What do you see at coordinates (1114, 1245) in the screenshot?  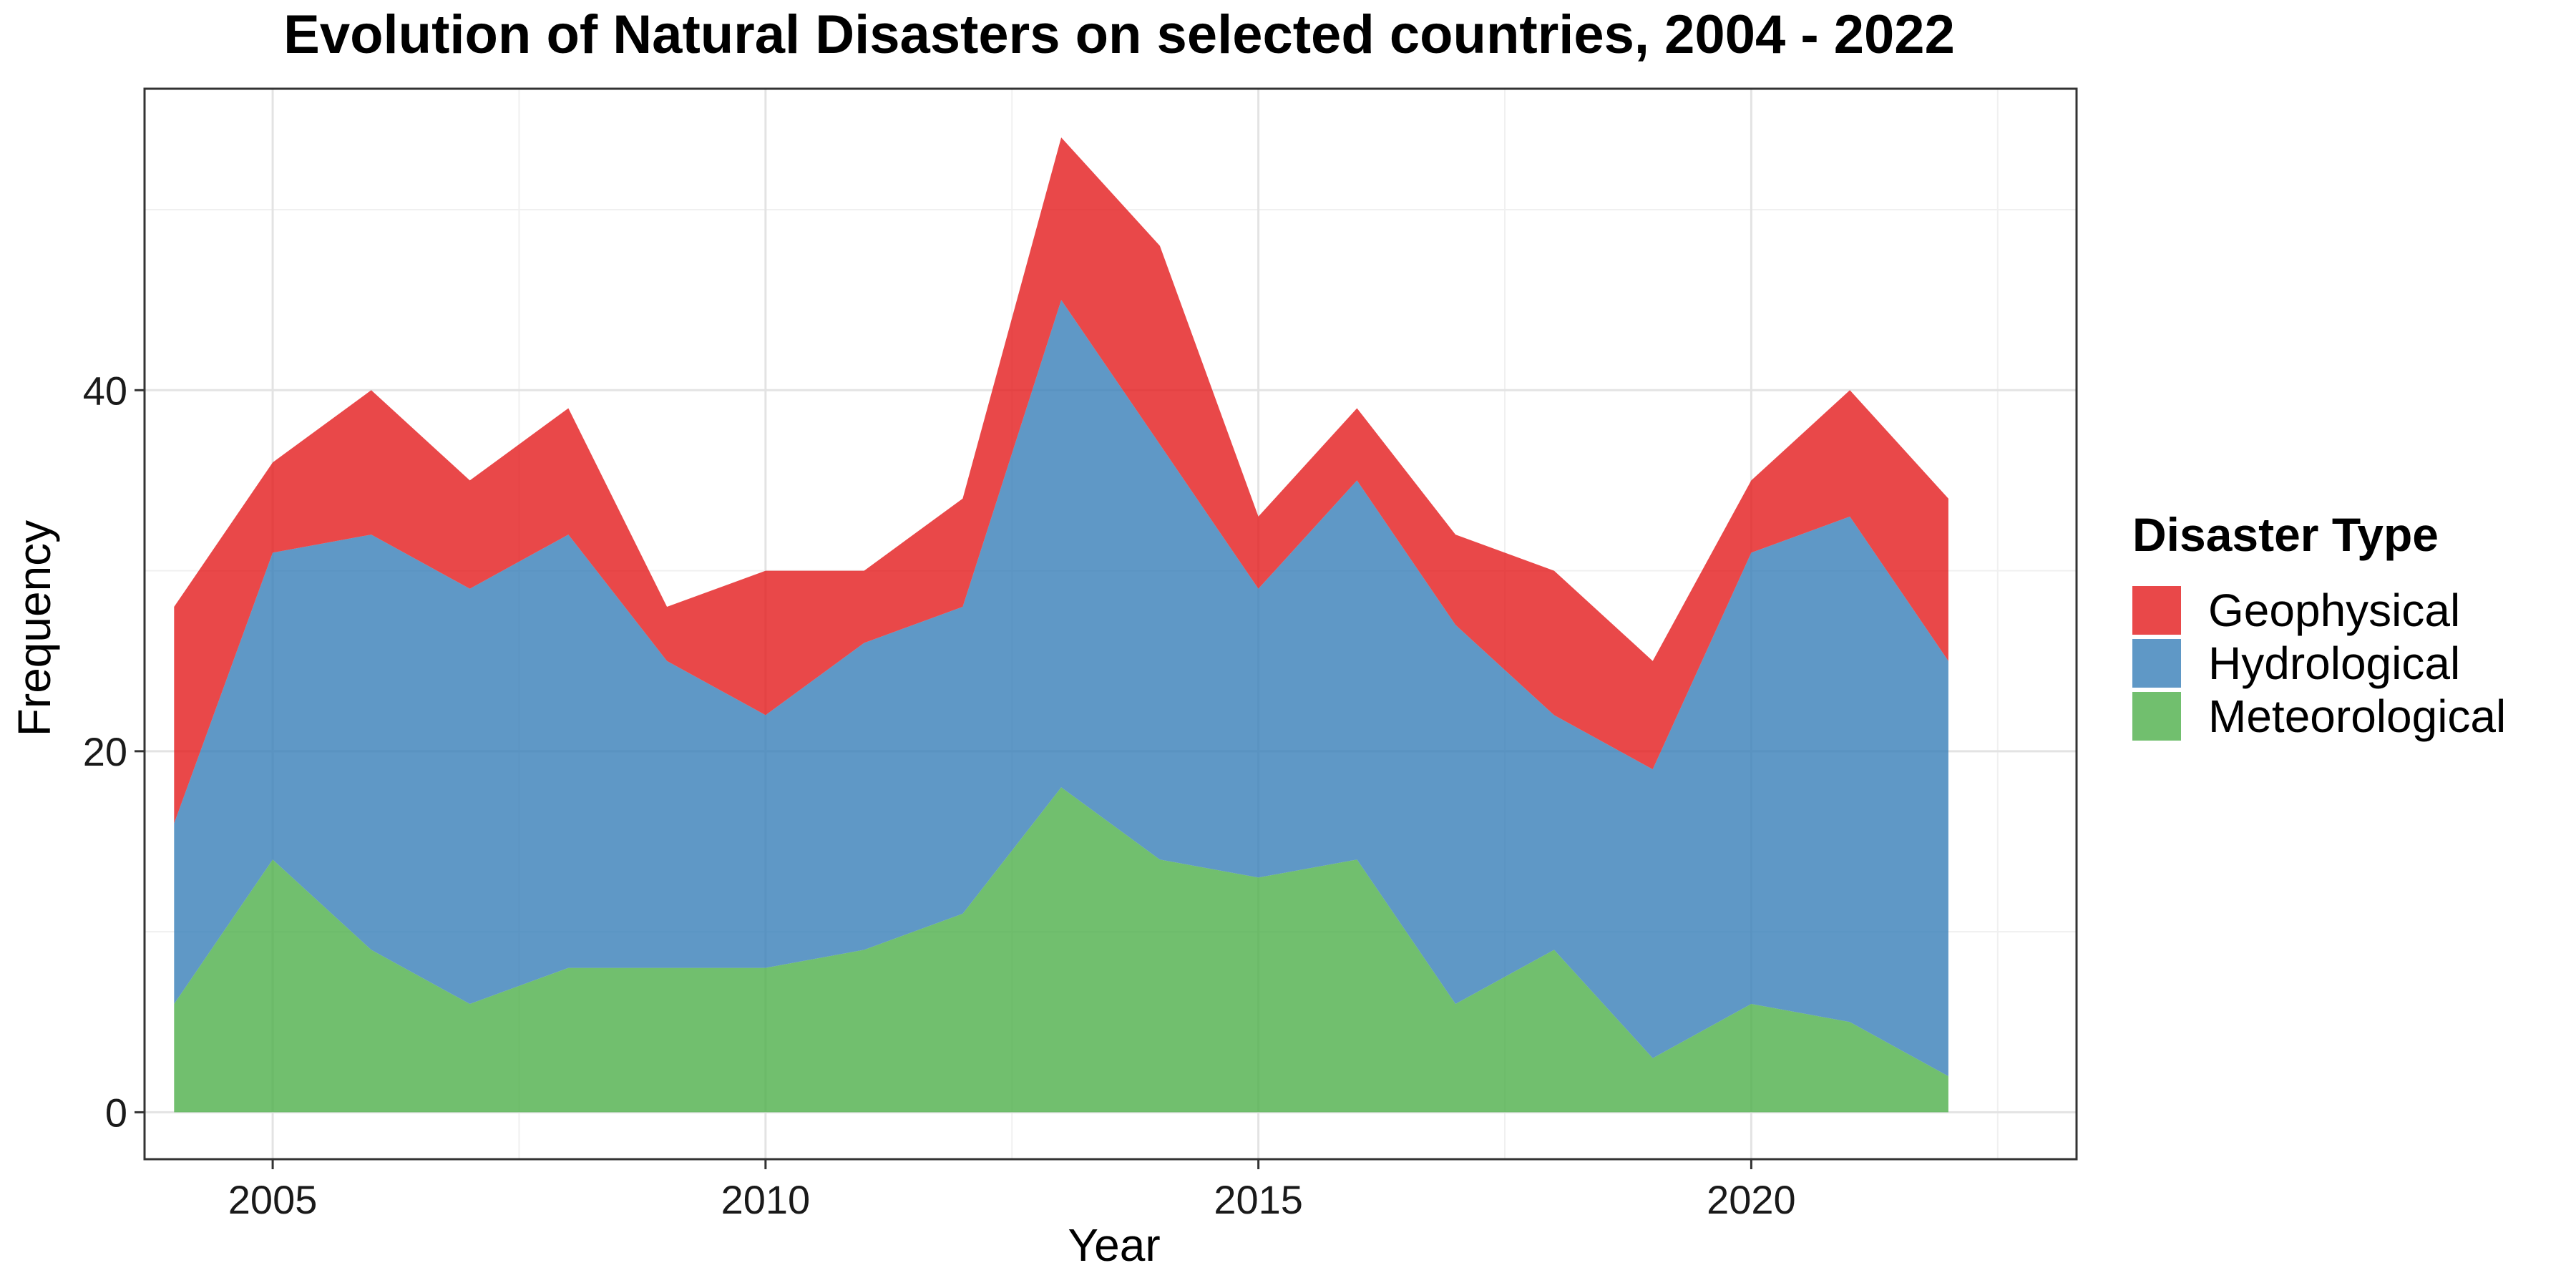 I see `x-axis-title: Year` at bounding box center [1114, 1245].